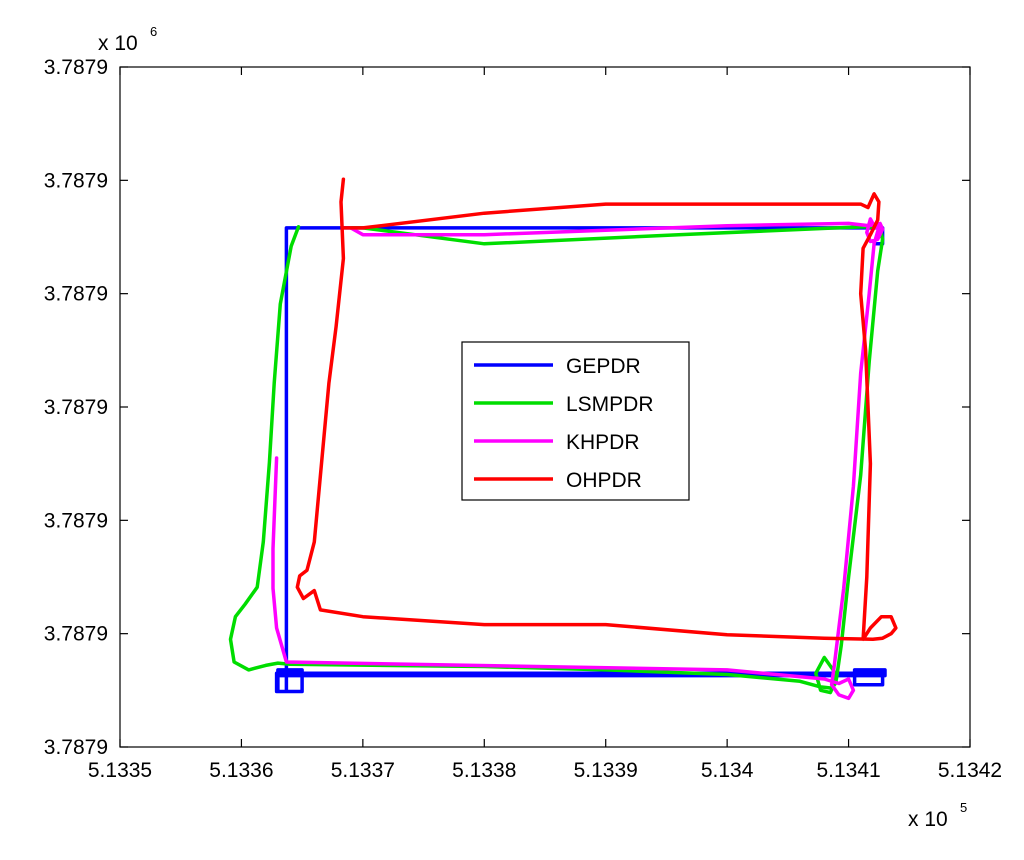  Describe the element at coordinates (484, 770) in the screenshot. I see `x-tick-label: 5.1338` at that location.